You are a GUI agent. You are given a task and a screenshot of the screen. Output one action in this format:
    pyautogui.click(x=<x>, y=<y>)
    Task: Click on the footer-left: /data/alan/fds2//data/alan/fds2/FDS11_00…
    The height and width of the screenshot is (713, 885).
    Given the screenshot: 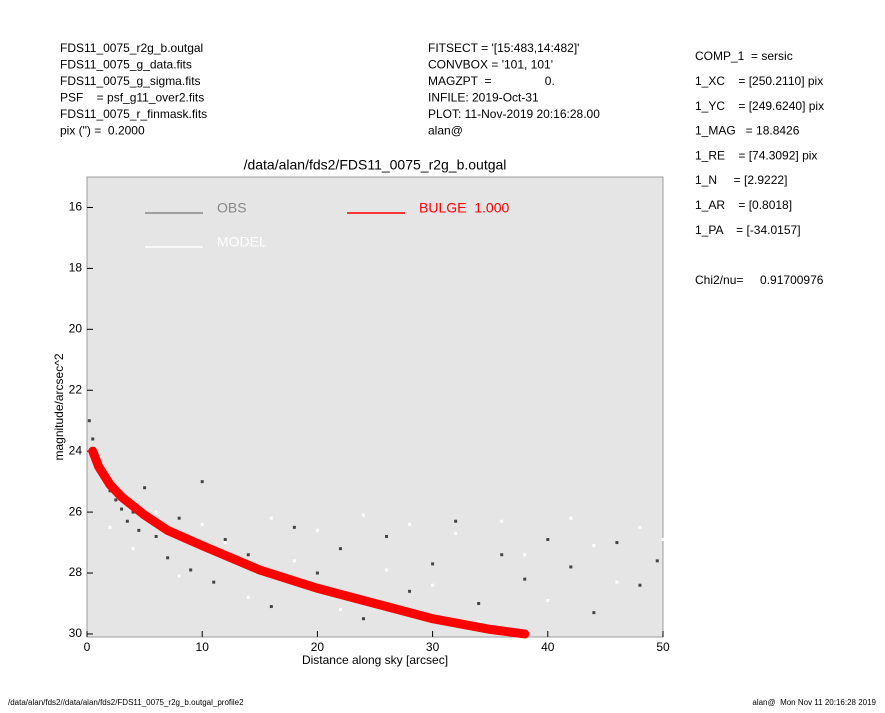 What is the action you would take?
    pyautogui.click(x=126, y=702)
    